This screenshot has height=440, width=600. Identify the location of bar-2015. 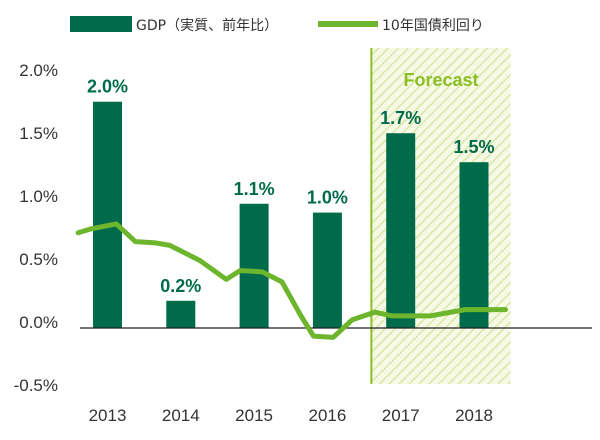
(254, 265).